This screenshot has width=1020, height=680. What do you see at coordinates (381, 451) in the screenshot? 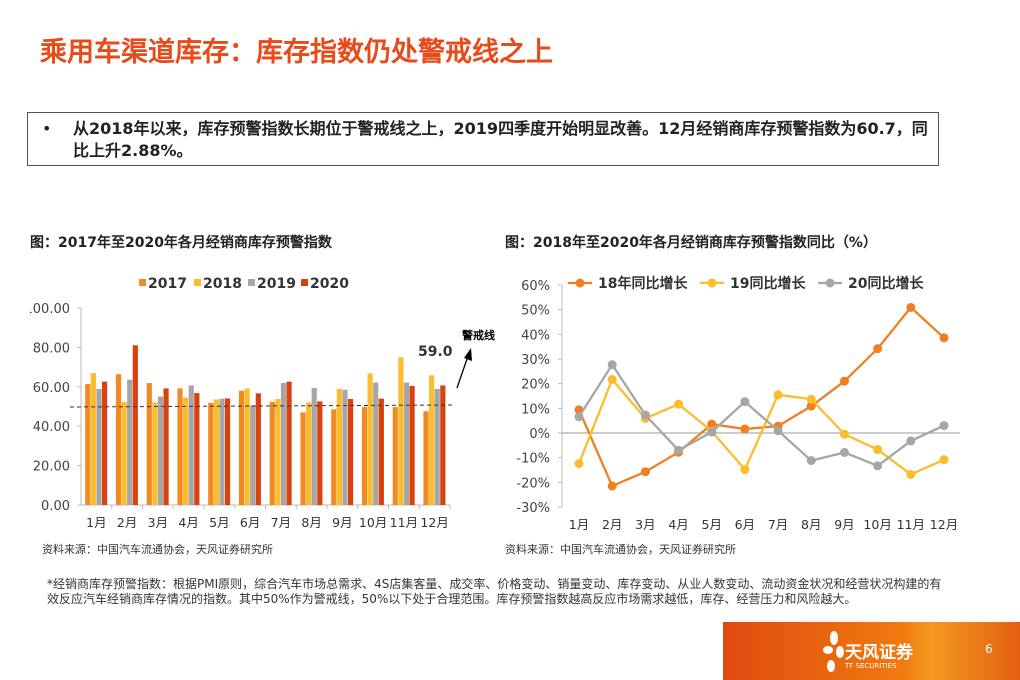
I see `bar-2020-10月` at bounding box center [381, 451].